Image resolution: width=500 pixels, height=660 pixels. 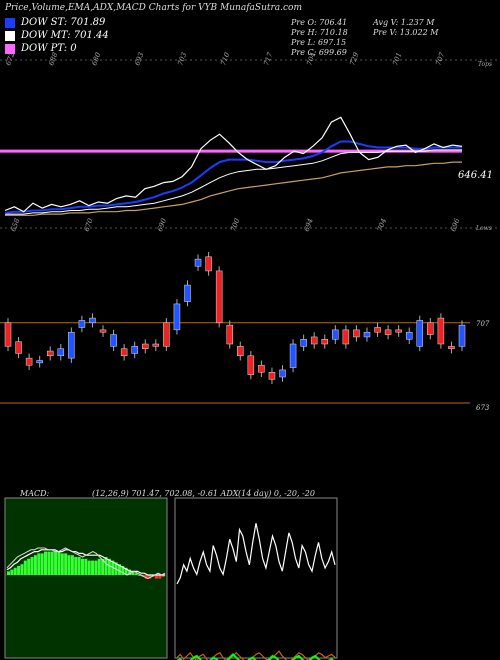 What do you see at coordinates (455, 225) in the screenshot?
I see `lows-tick-label: 696` at bounding box center [455, 225].